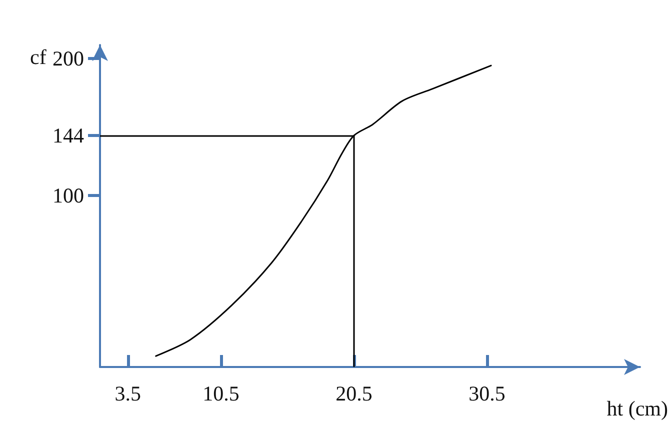 The width and height of the screenshot is (670, 421). What do you see at coordinates (68, 58) in the screenshot?
I see `y-tick-label: 200` at bounding box center [68, 58].